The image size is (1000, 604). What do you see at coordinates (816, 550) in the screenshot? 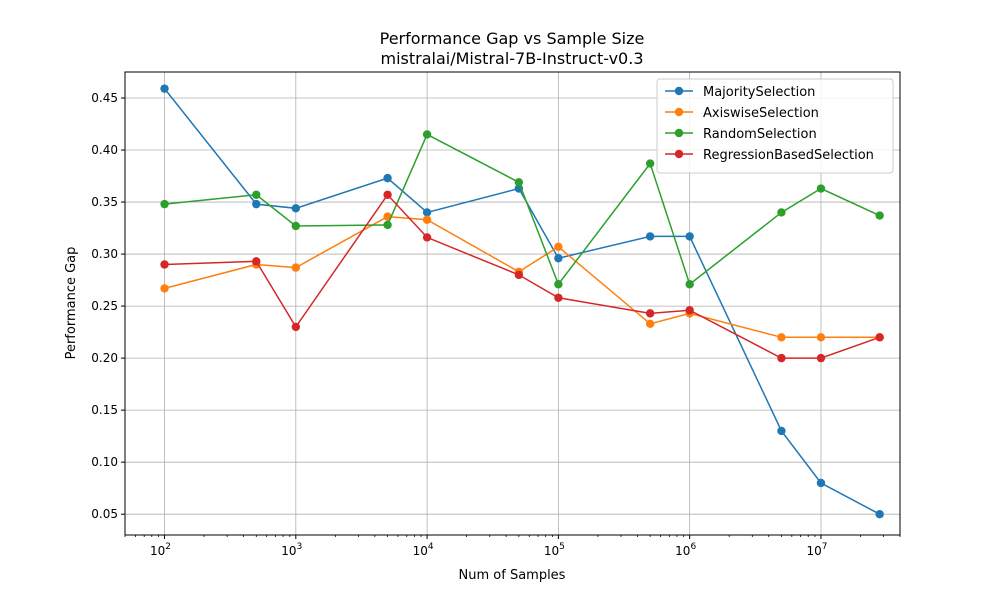
I see `x-tick-label: 10⁷` at bounding box center [816, 550].